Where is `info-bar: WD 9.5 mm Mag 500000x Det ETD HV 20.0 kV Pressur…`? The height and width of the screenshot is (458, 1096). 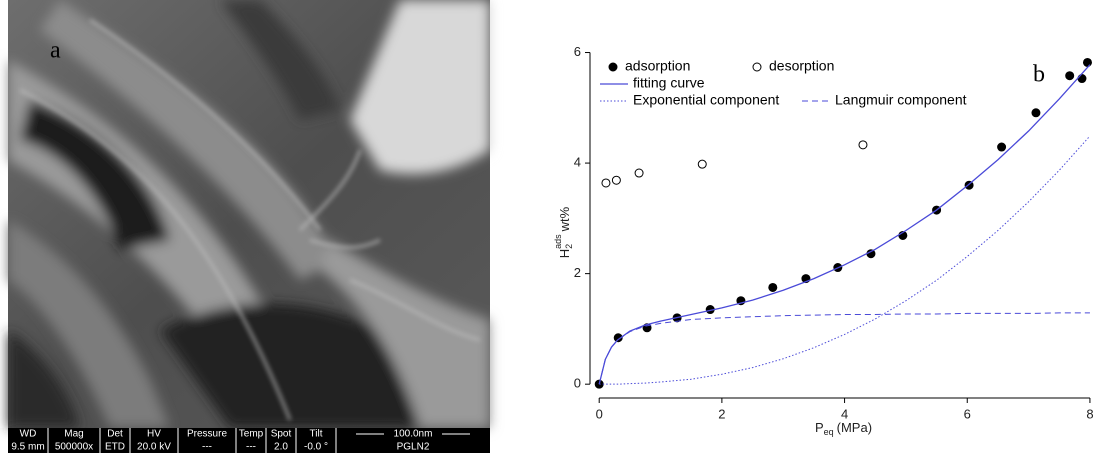
info-bar: WD 9.5 mm Mag 500000x Det ETD HV 20.0 kV Pressur… is located at coordinates (249, 440).